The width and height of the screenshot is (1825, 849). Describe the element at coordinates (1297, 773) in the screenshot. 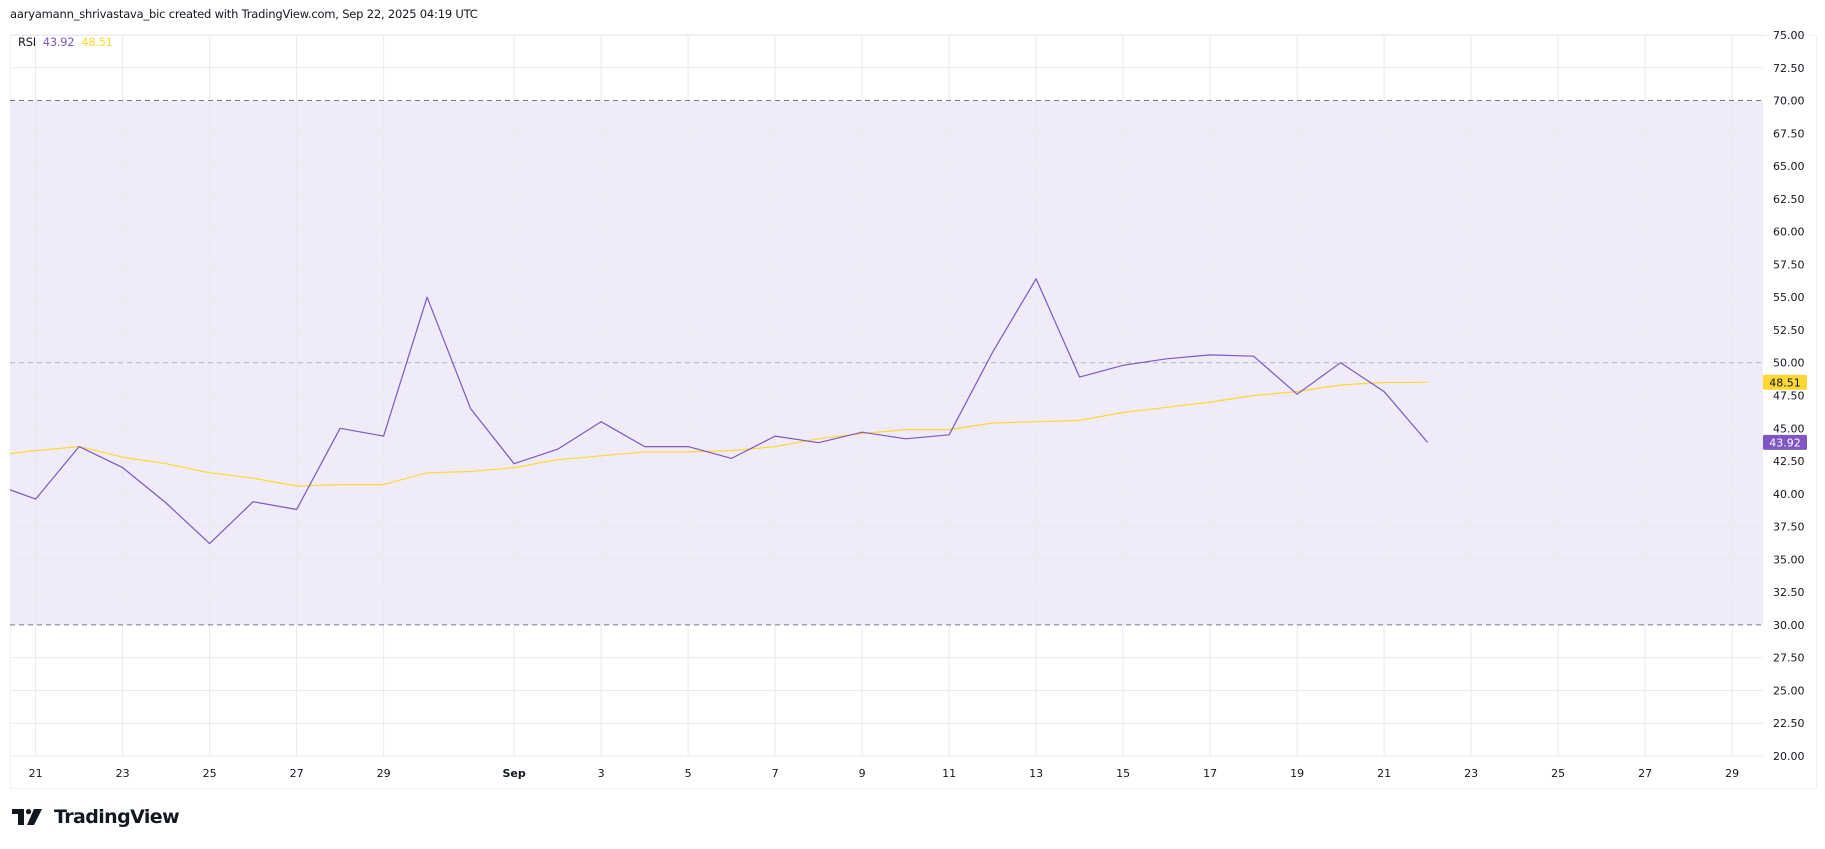

I see `time-axis-tick: 19` at that location.